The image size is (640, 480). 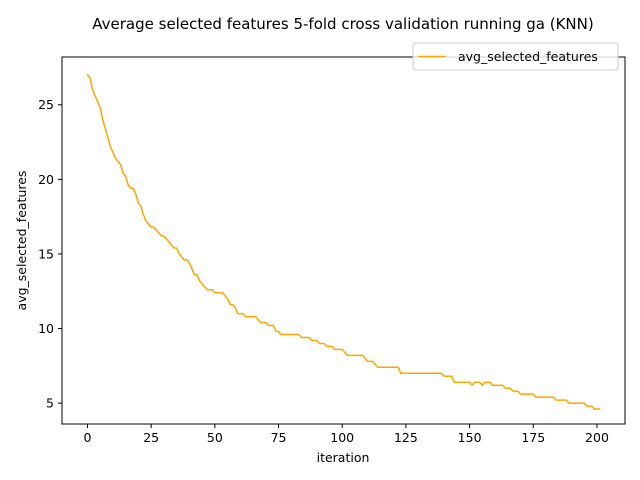 I want to click on x-tick-label: 100, so click(x=342, y=437).